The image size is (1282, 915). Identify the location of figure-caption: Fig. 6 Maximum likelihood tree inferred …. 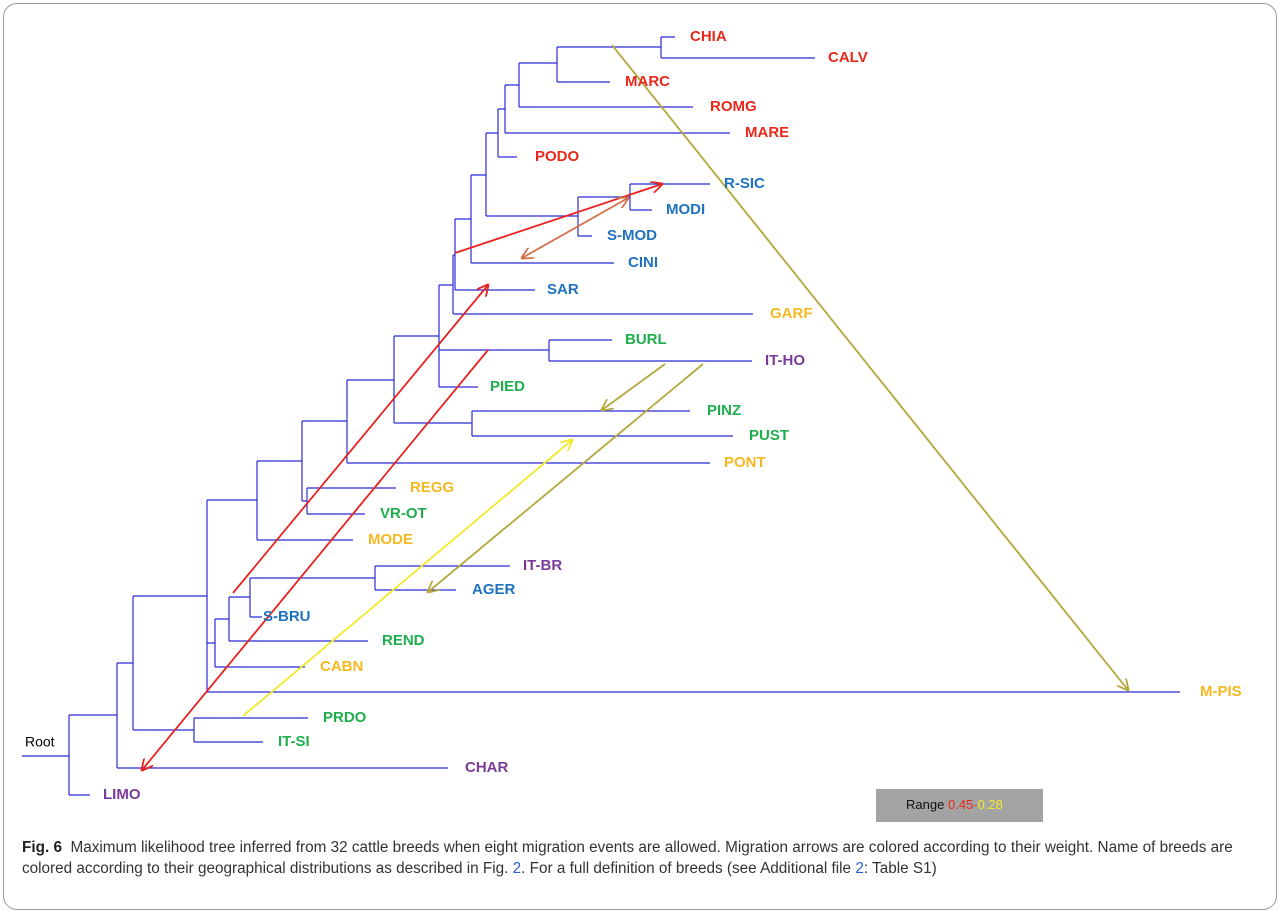
(644, 858).